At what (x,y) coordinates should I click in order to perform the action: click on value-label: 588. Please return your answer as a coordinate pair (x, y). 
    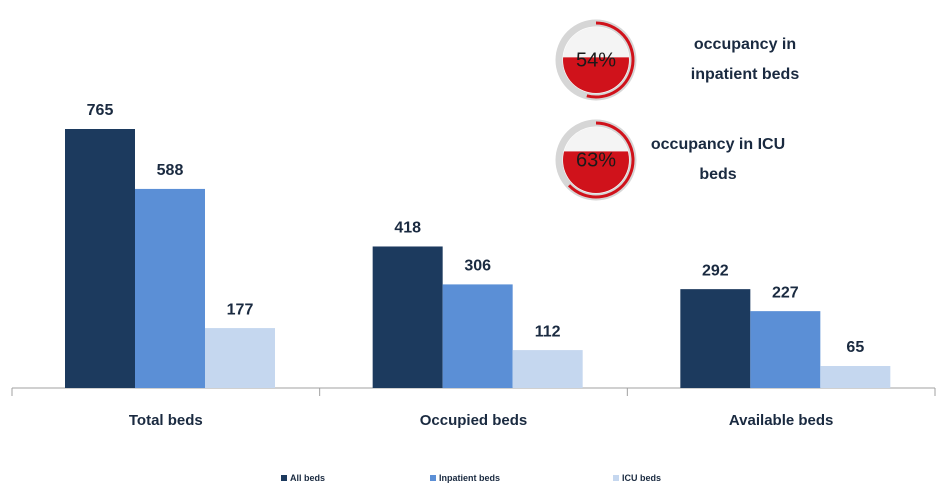
    Looking at the image, I should click on (170, 170).